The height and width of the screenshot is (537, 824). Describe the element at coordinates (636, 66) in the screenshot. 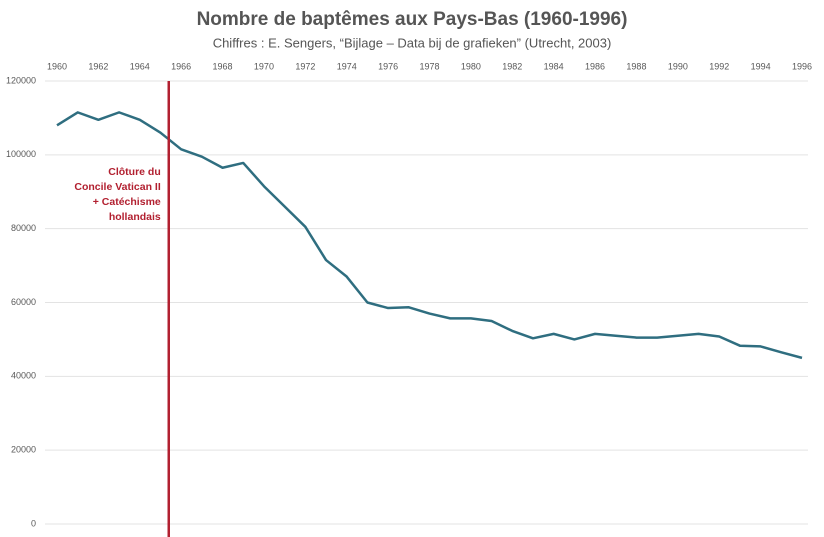

I see `x-tick-label: 1988` at that location.